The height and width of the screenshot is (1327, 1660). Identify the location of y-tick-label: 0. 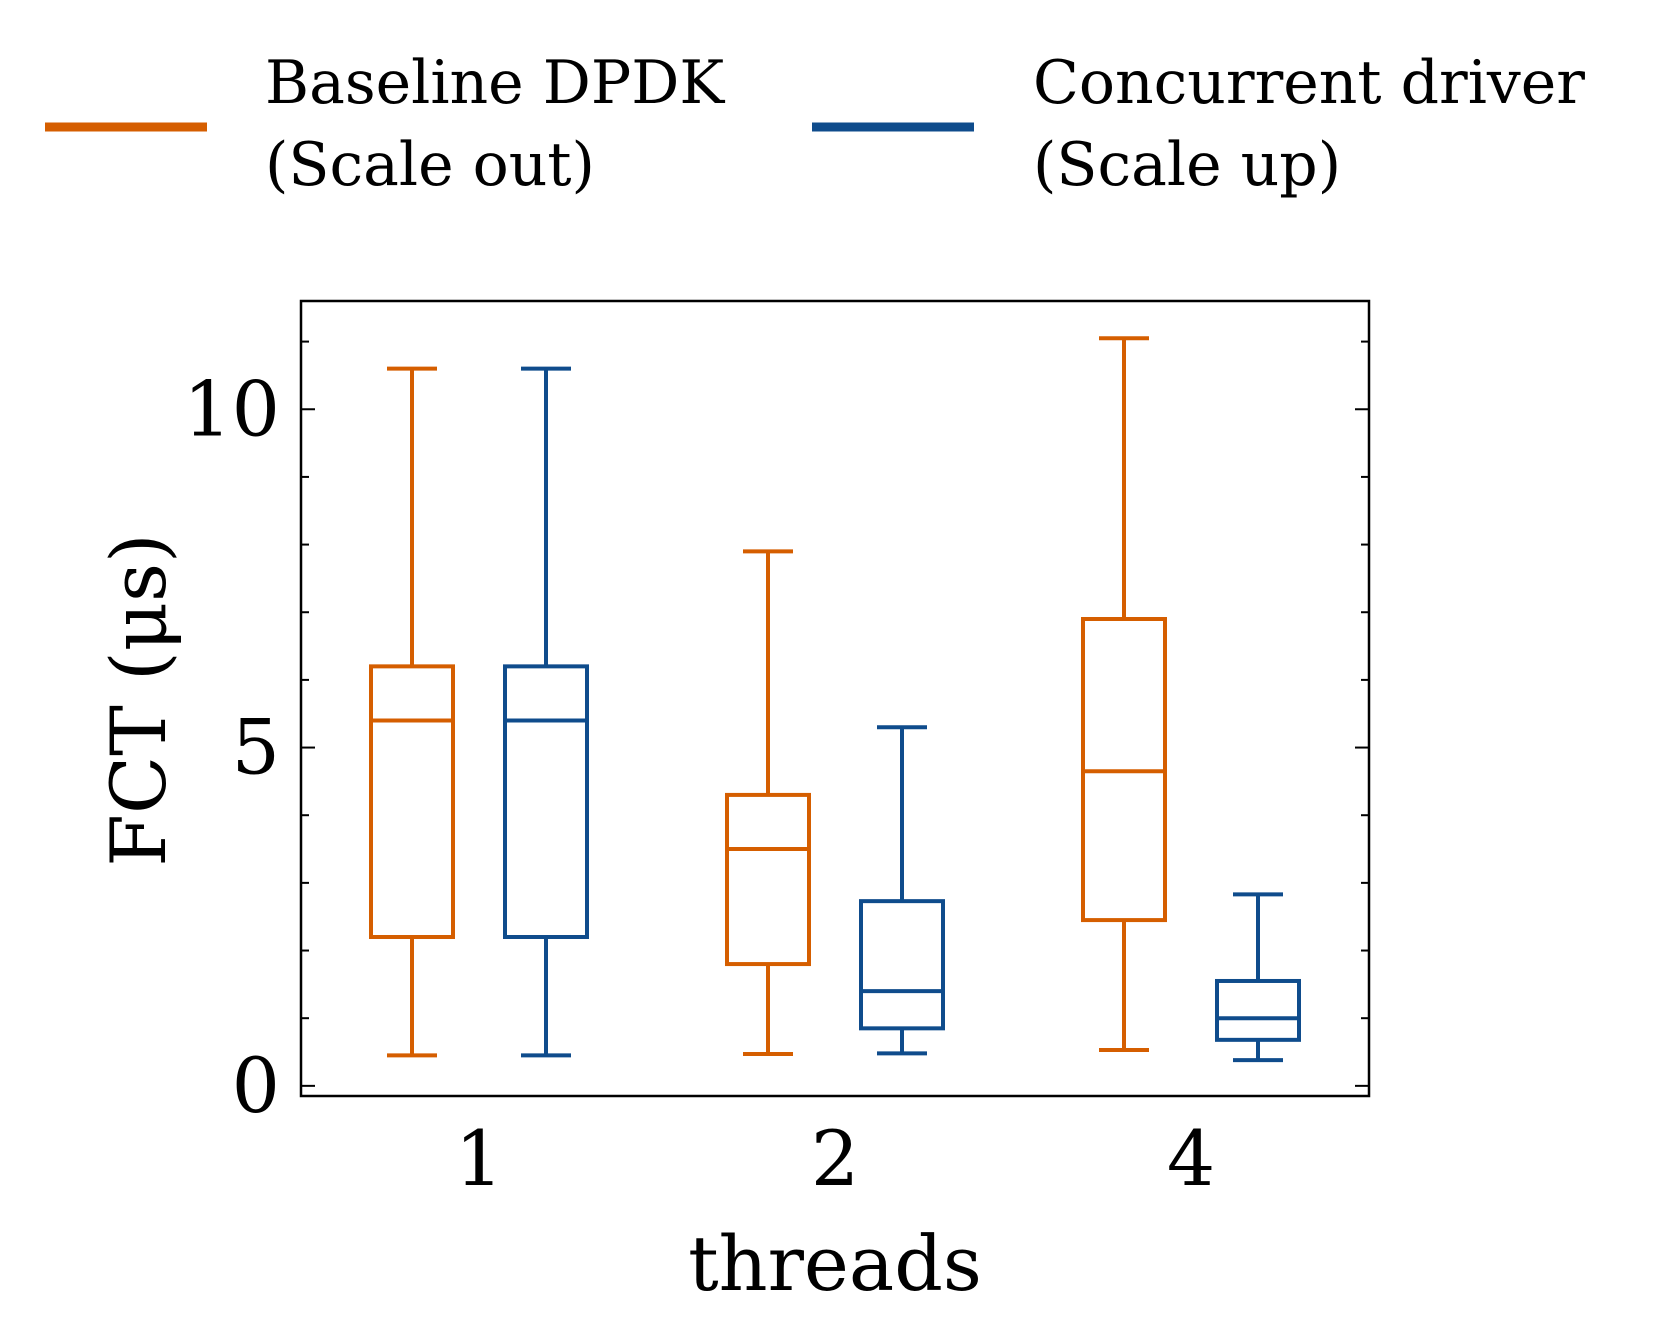
(256, 1085).